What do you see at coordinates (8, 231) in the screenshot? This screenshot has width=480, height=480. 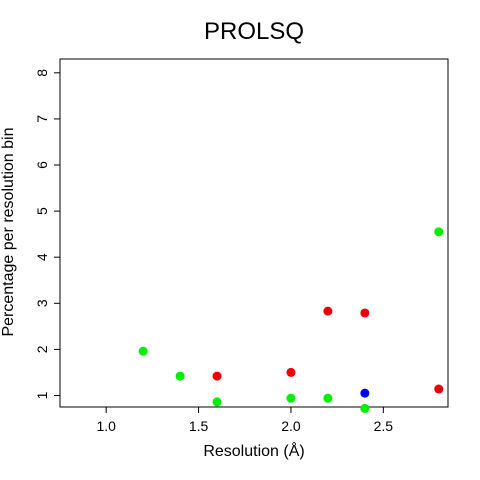 I see `y-axis-label: Percentage per resolution bin` at bounding box center [8, 231].